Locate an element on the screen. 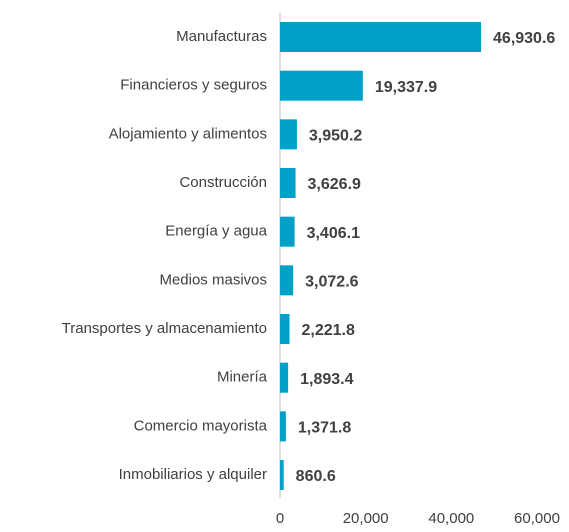 The height and width of the screenshot is (532, 569). category-label: Financieros y seguros is located at coordinates (193, 85).